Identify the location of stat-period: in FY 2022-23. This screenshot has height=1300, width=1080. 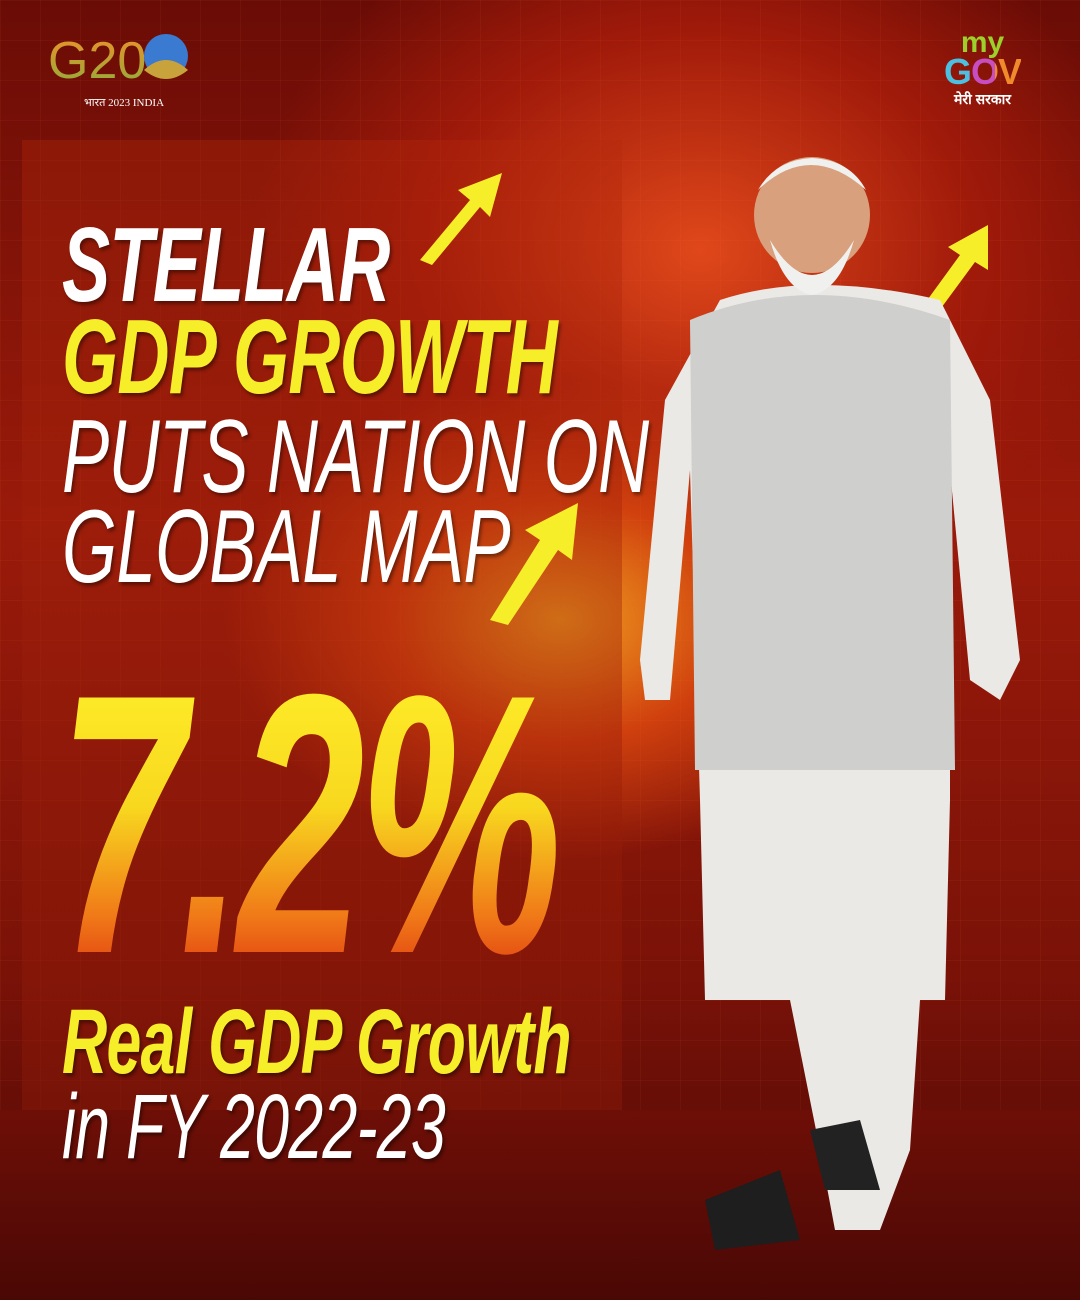
(254, 1127).